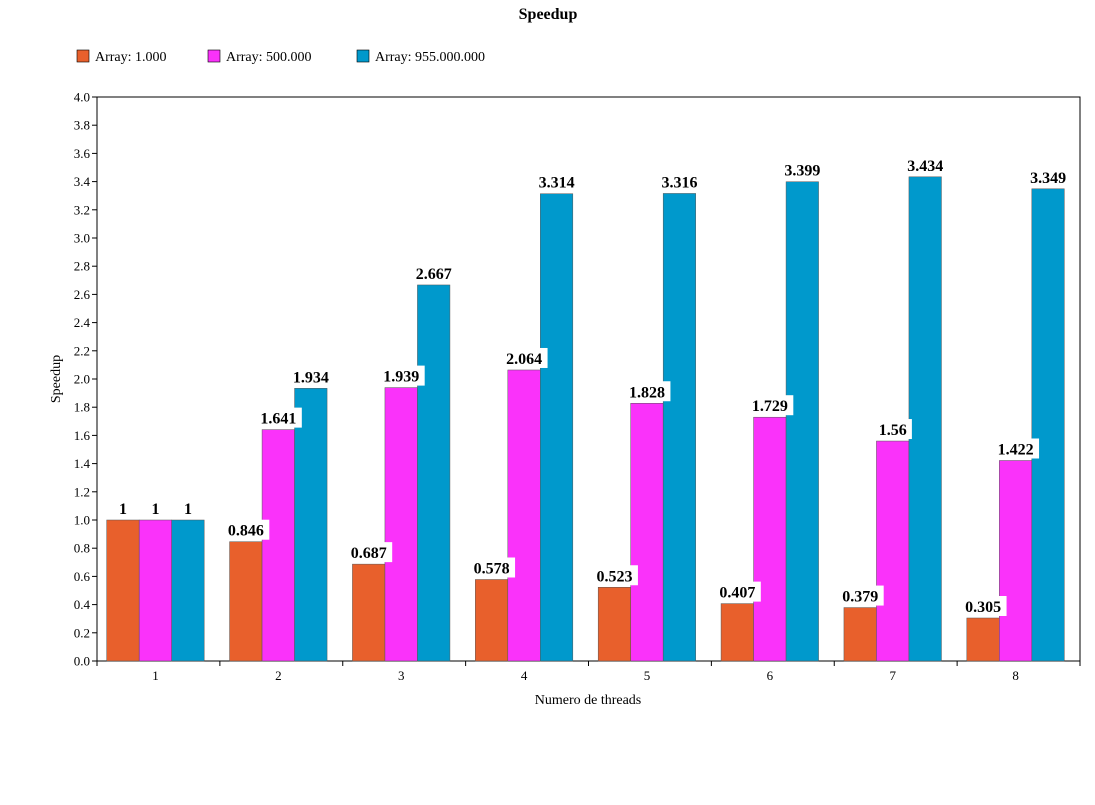  I want to click on y-tick-label: 1.2, so click(82, 491).